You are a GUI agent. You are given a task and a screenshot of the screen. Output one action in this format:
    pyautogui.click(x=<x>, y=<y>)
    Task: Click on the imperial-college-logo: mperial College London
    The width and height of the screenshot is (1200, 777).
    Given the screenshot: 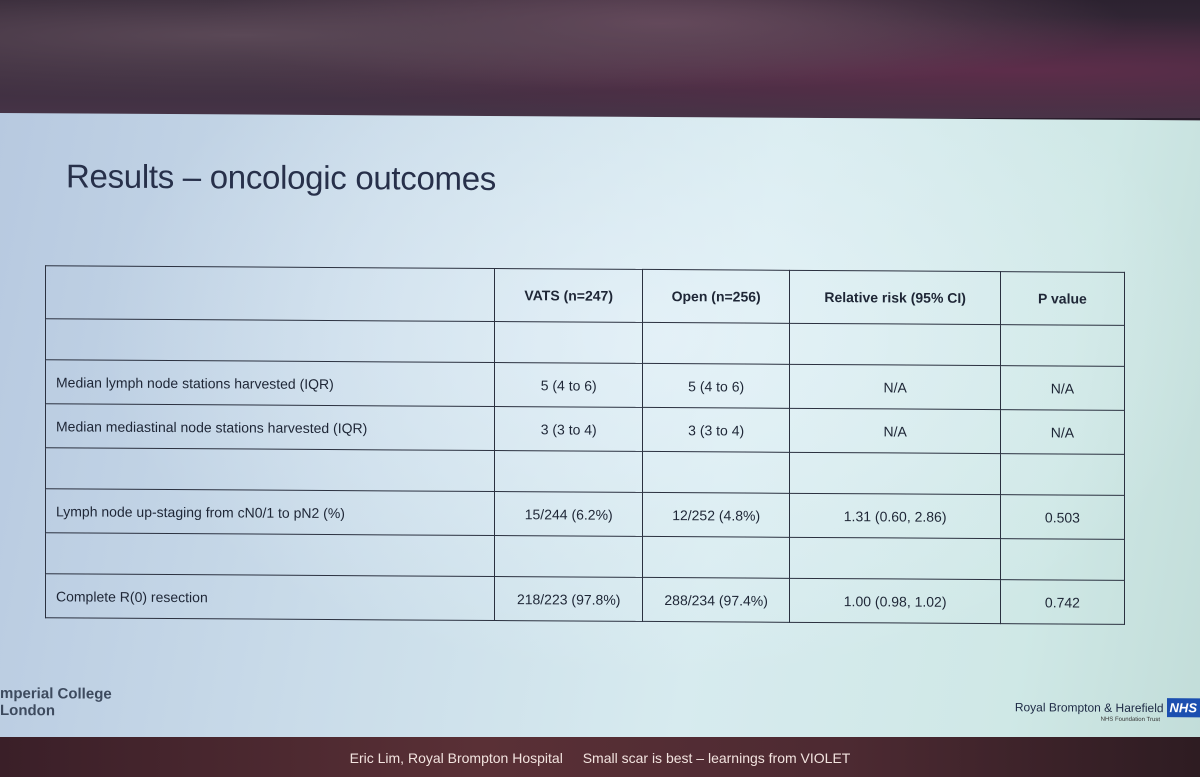 What is the action you would take?
    pyautogui.click(x=56, y=702)
    